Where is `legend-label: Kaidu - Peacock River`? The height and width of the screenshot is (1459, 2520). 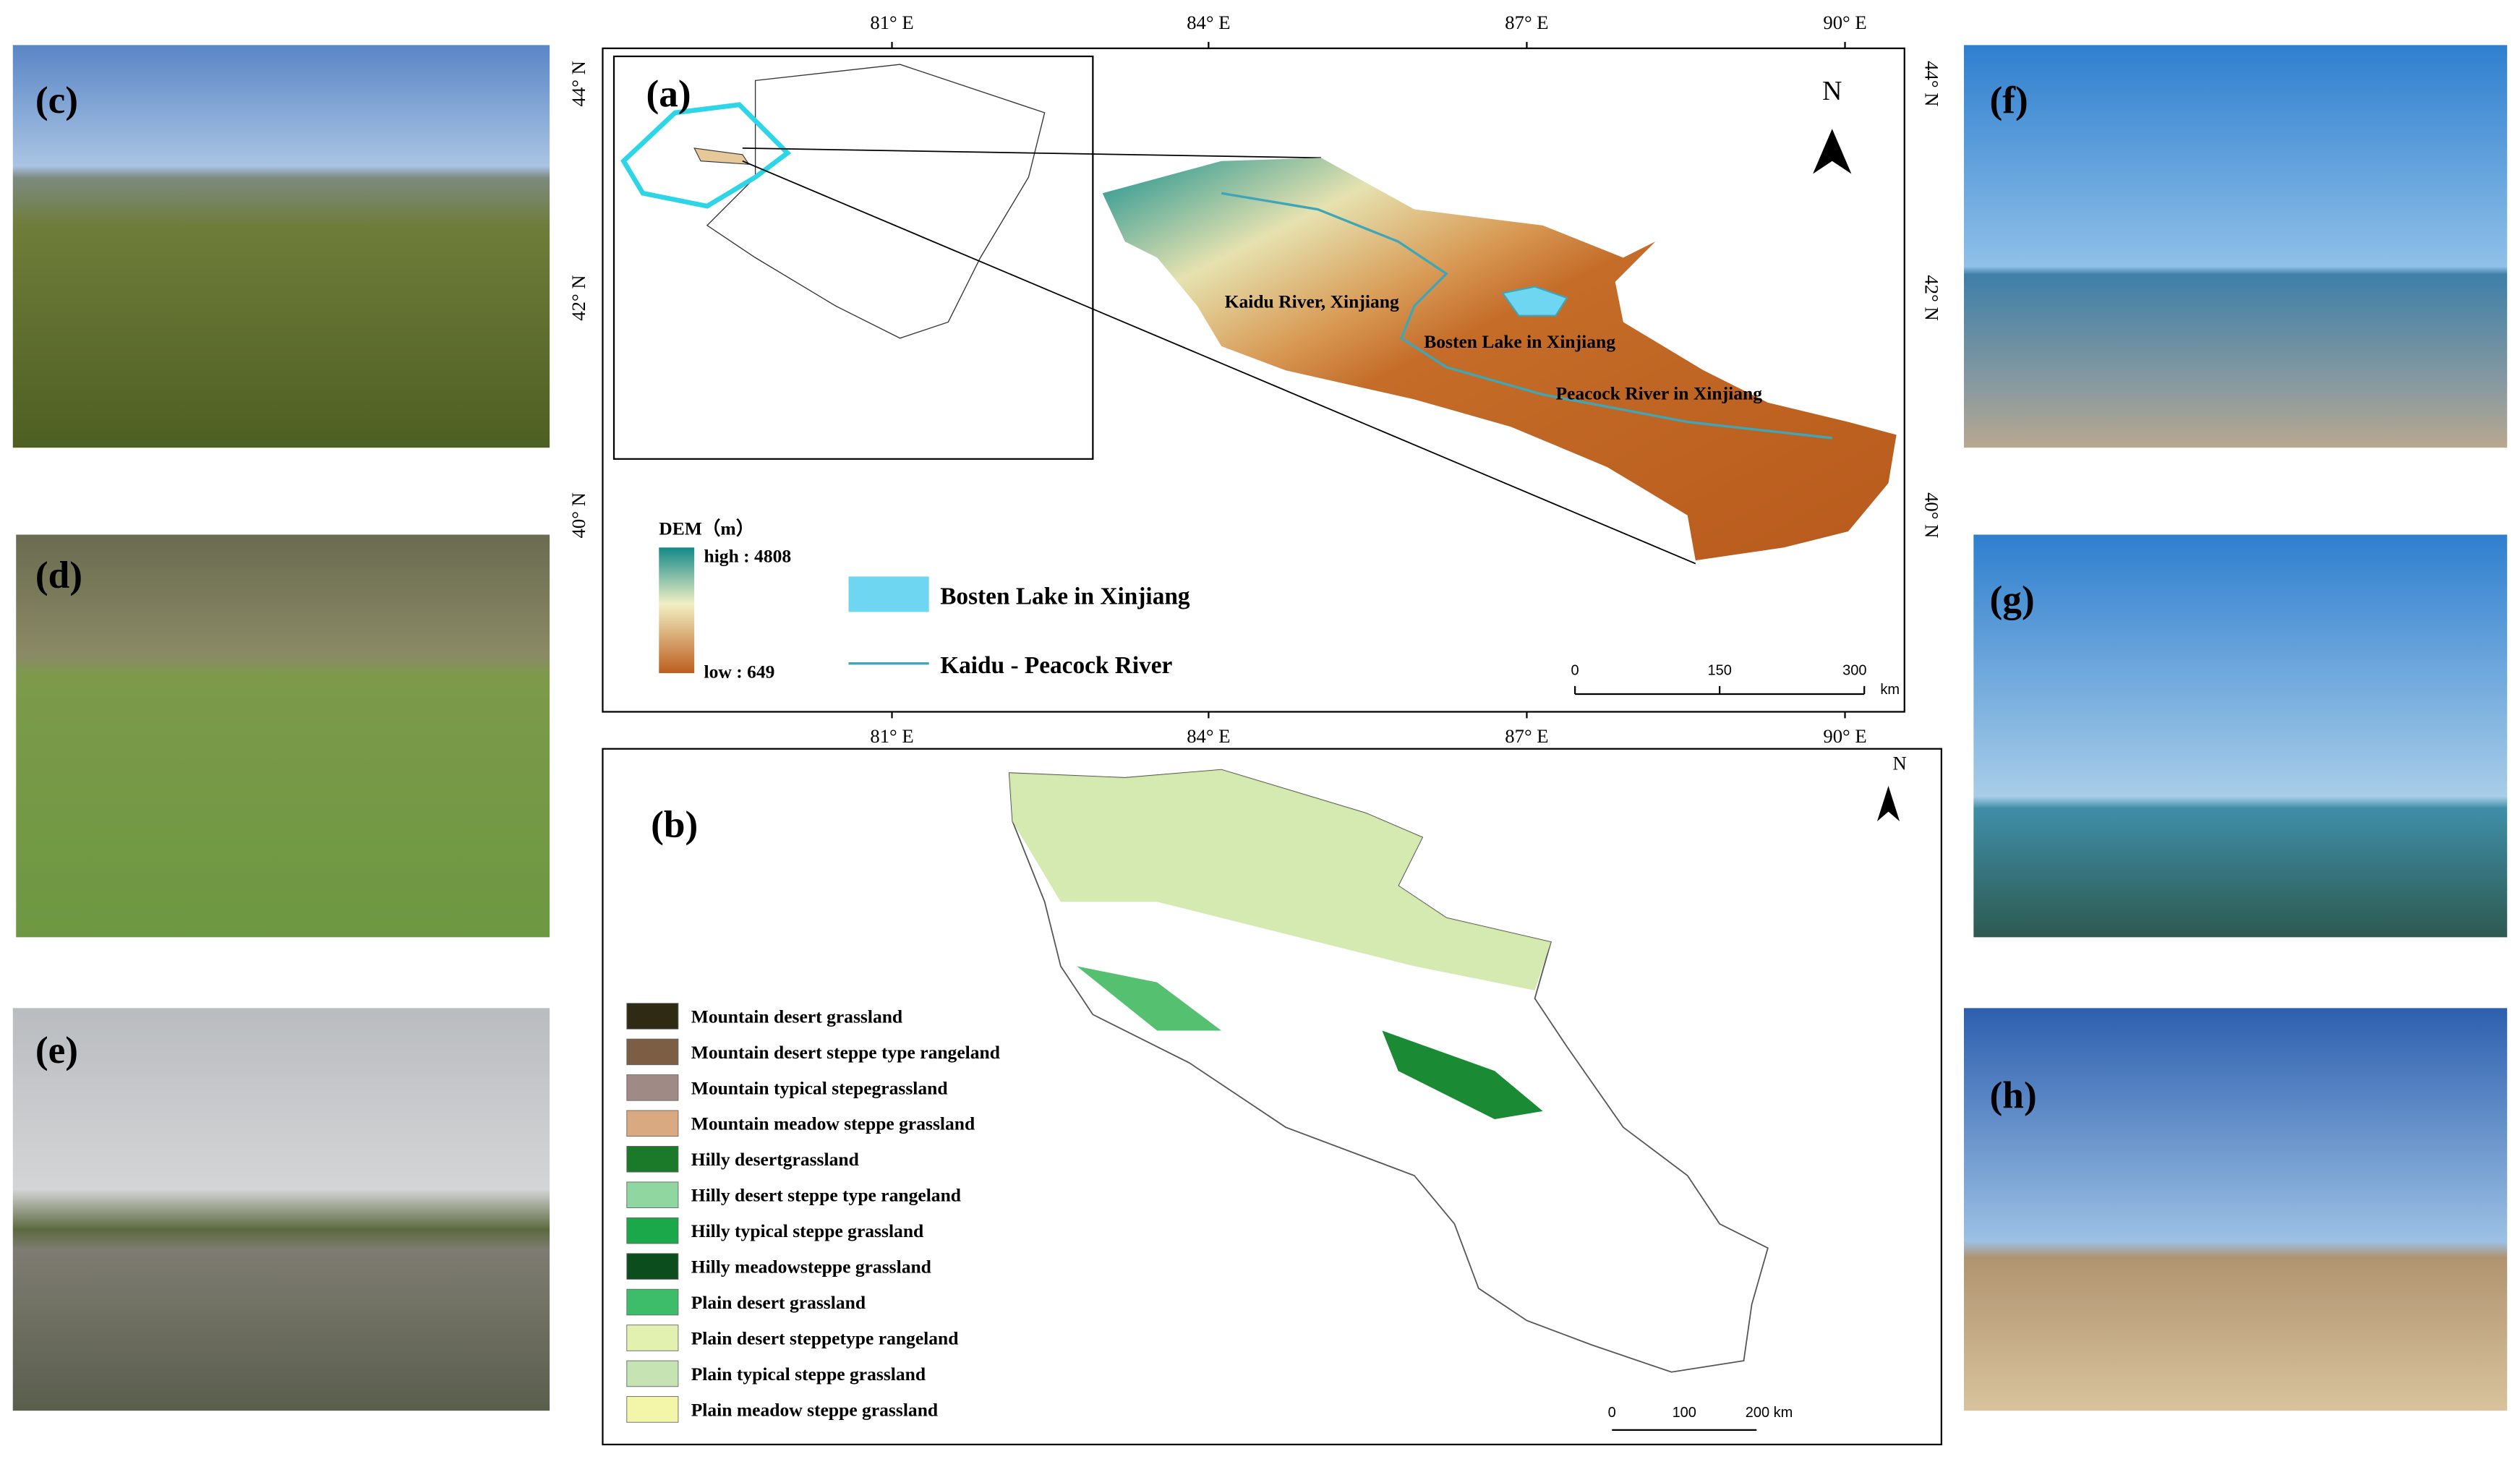 legend-label: Kaidu - Peacock River is located at coordinates (1056, 665).